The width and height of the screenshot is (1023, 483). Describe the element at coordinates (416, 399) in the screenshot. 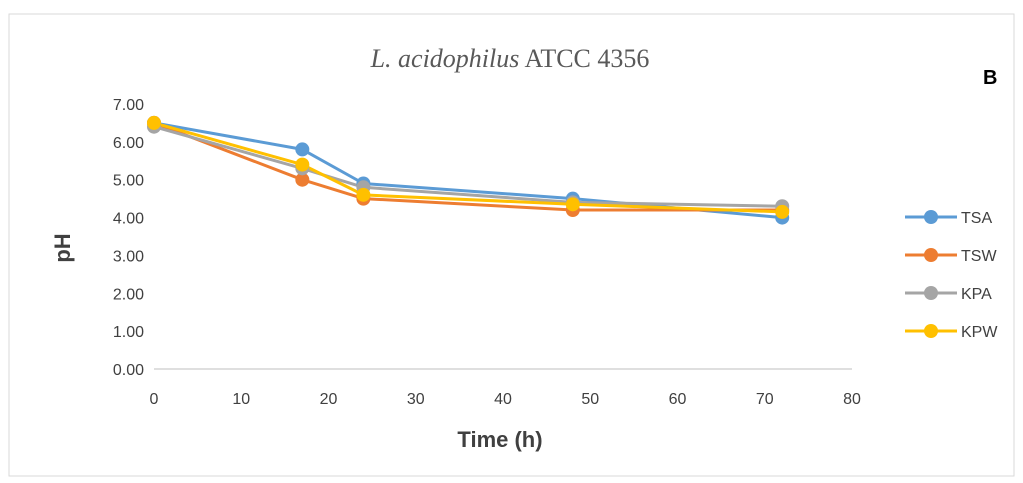

I see `x-tick-label: 30` at that location.